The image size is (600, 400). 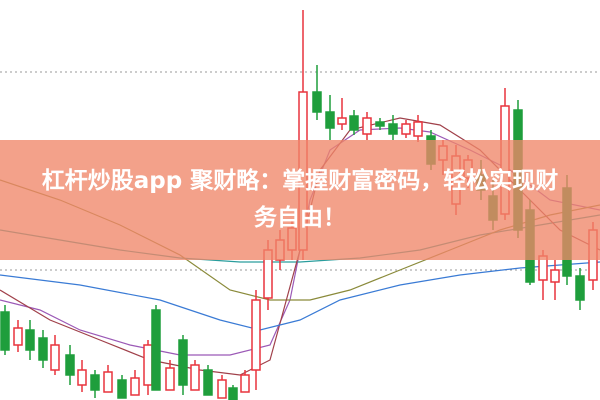 What do you see at coordinates (300, 181) in the screenshot?
I see `title-line: 杠杆炒股app 聚财略：掌握财富密码，轻松实现财` at bounding box center [300, 181].